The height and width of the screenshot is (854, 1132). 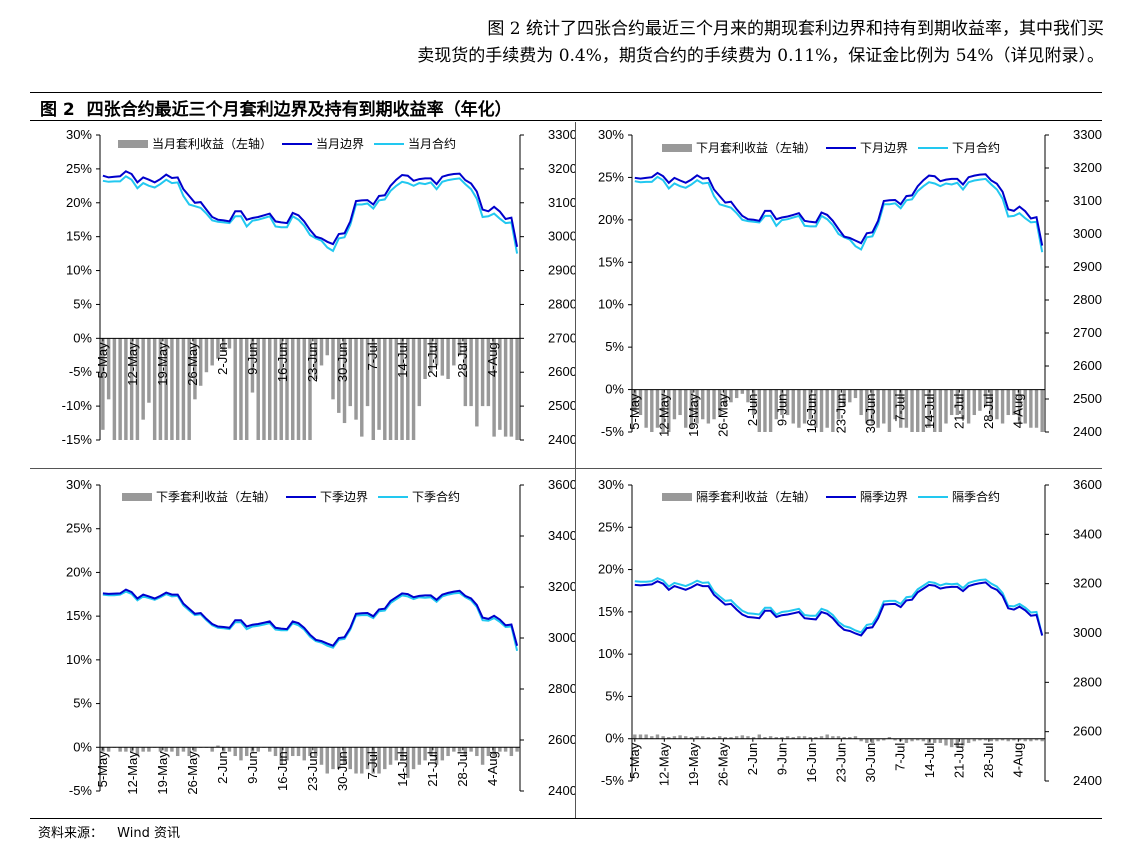 What do you see at coordinates (611, 261) in the screenshot?
I see `left-axis-tick-label: 15%` at bounding box center [611, 261].